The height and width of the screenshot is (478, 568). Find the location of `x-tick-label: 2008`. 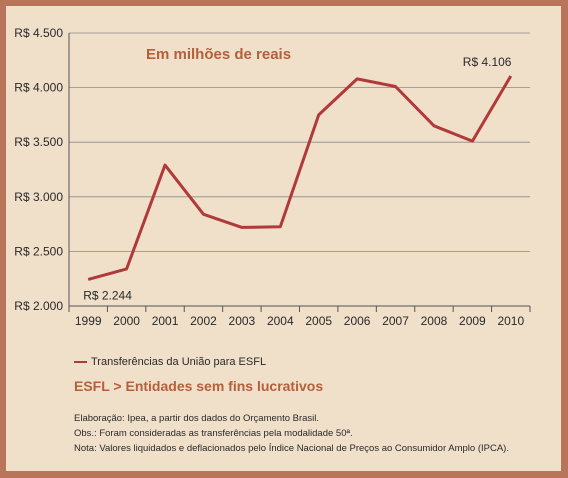

x-tick-label: 2008 is located at coordinates (434, 321).